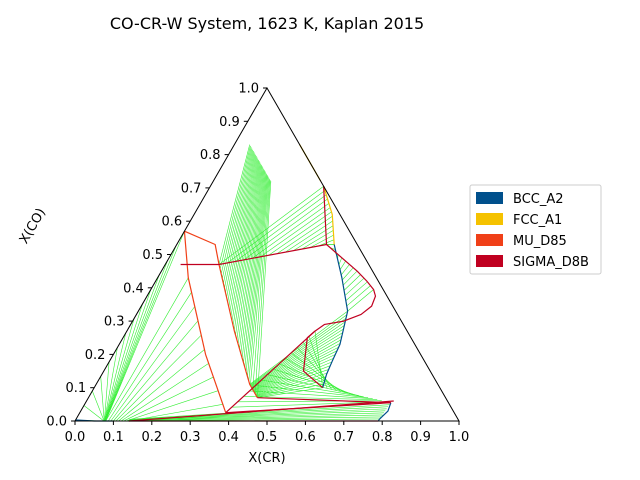 The width and height of the screenshot is (640, 480). I want to click on y-tick-label: 0.9, so click(229, 122).